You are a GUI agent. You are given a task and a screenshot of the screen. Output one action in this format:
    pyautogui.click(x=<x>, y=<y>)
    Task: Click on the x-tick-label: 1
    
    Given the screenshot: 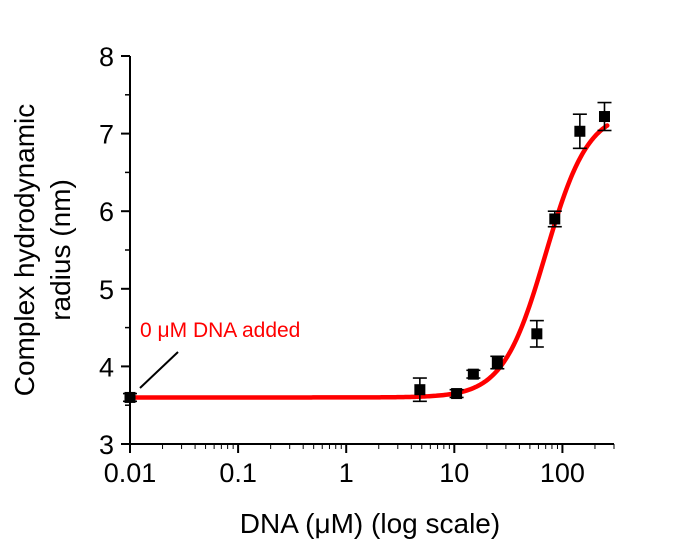 What is the action you would take?
    pyautogui.click(x=346, y=473)
    